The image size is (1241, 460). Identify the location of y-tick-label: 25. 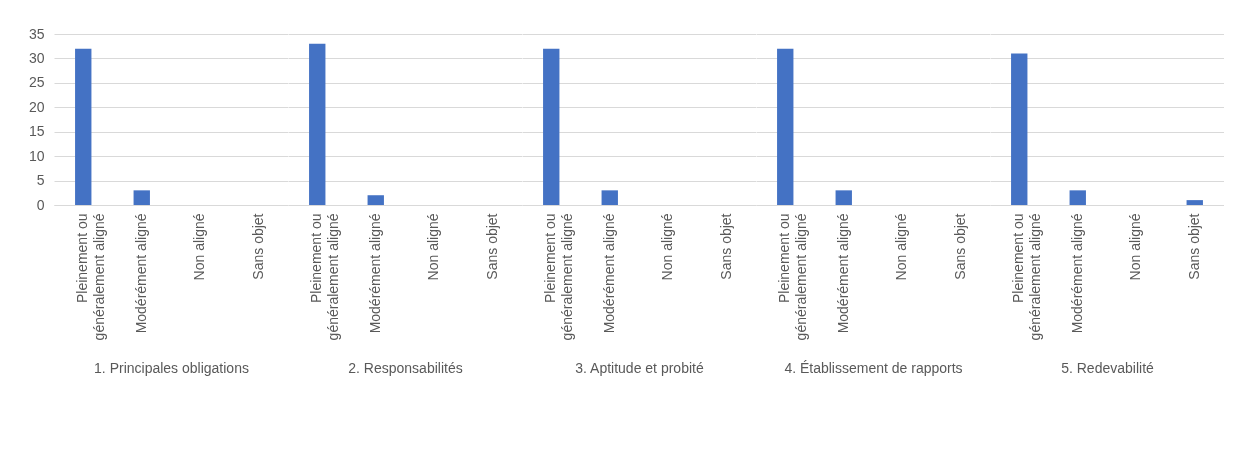
(36, 82).